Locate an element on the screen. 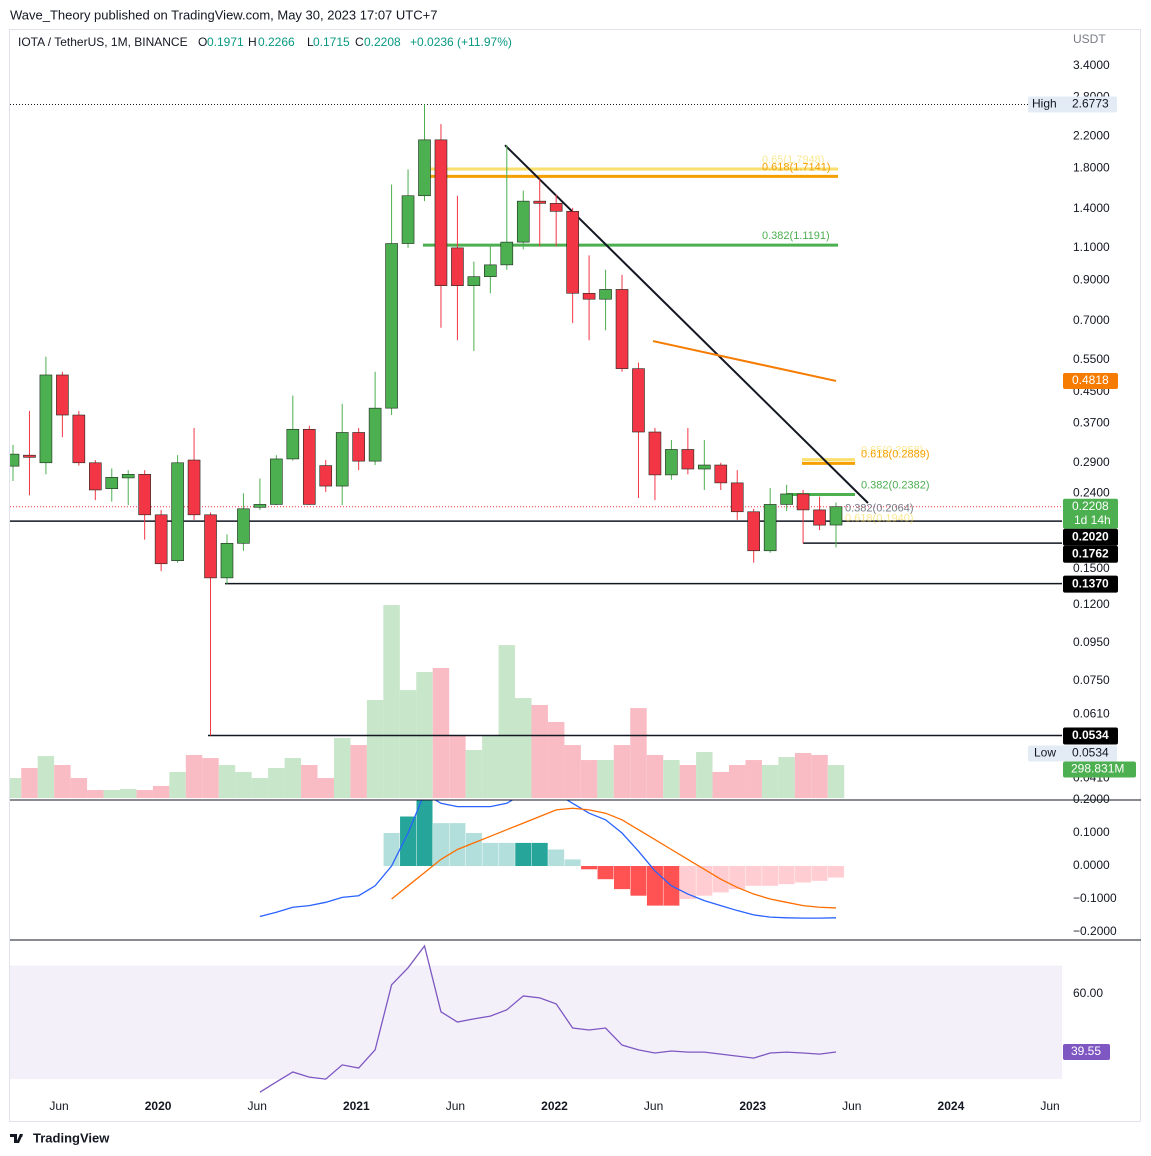 Image resolution: width=1151 pixels, height=1156 pixels. rsi-lines is located at coordinates (548, 1018).